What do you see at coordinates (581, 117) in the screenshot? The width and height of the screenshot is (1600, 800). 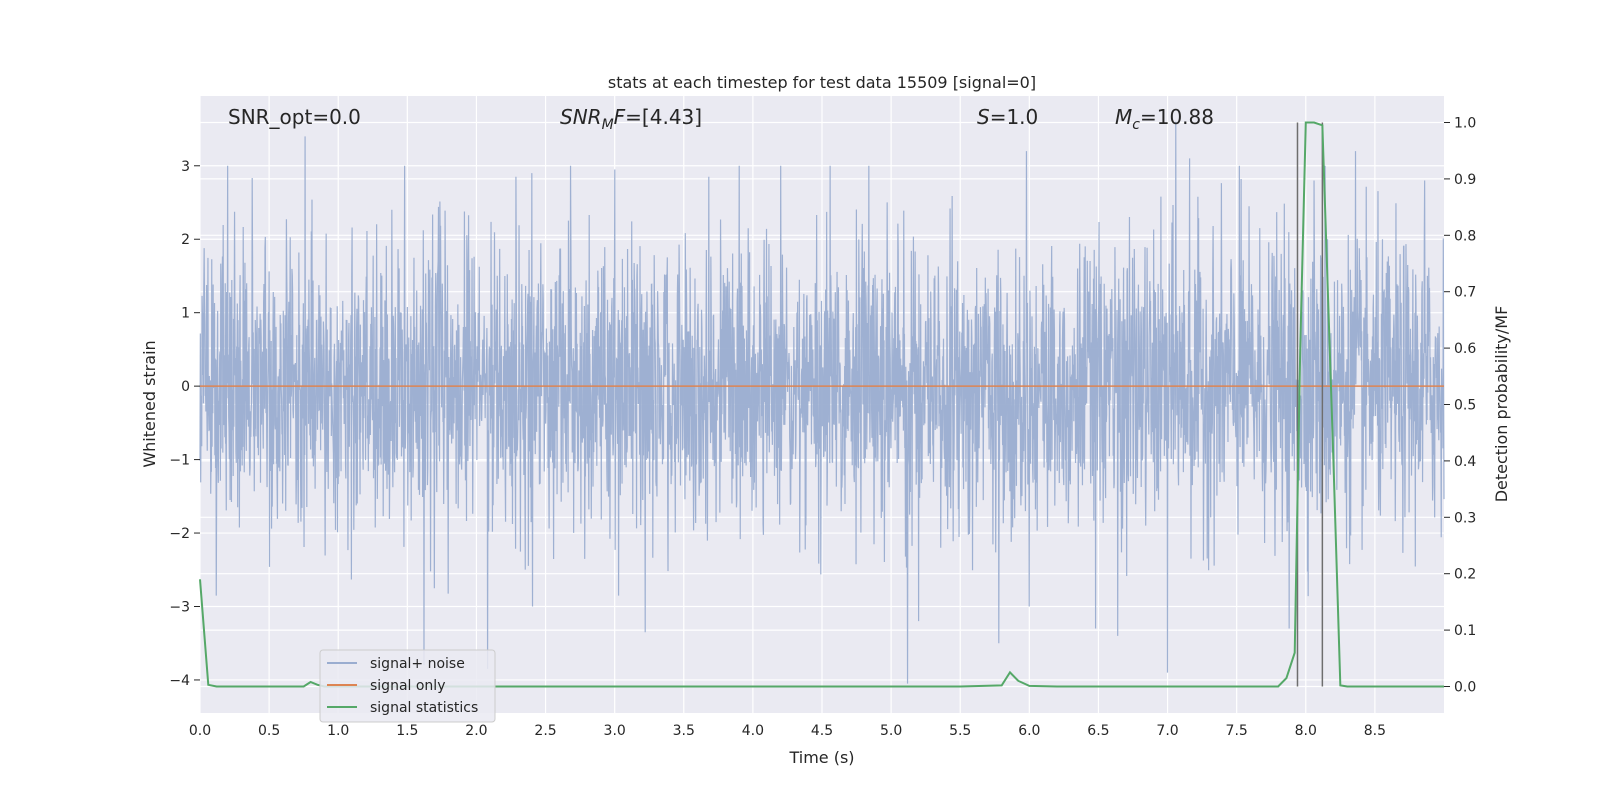 I see `snr-mf-symbol: SNR` at bounding box center [581, 117].